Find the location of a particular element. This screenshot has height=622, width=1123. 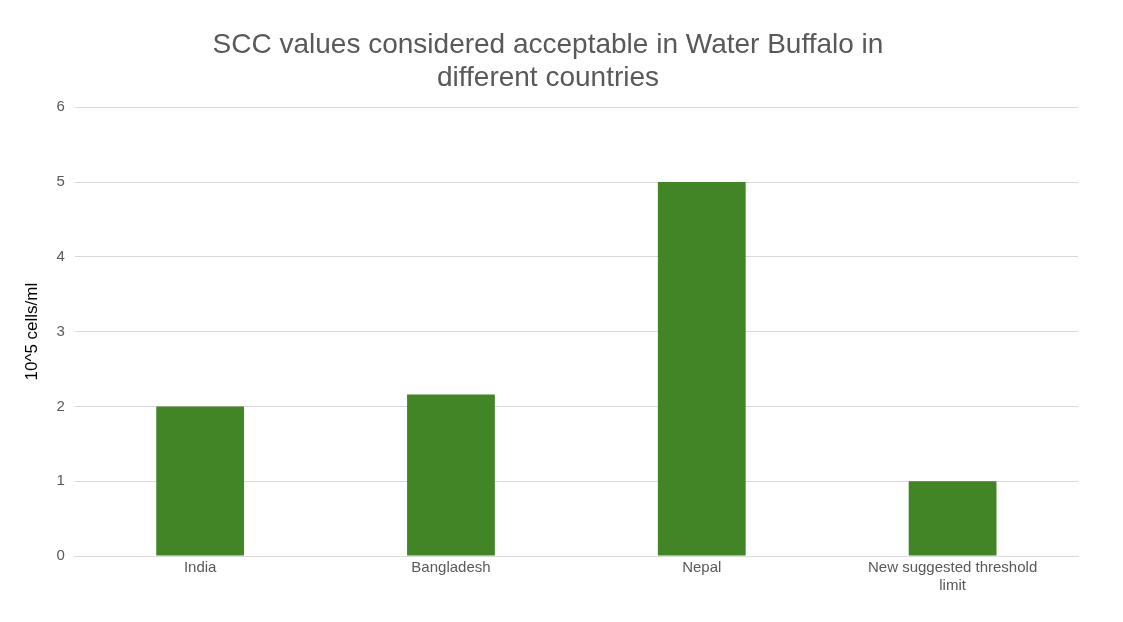

y-tick-label: 2 is located at coordinates (60, 405).